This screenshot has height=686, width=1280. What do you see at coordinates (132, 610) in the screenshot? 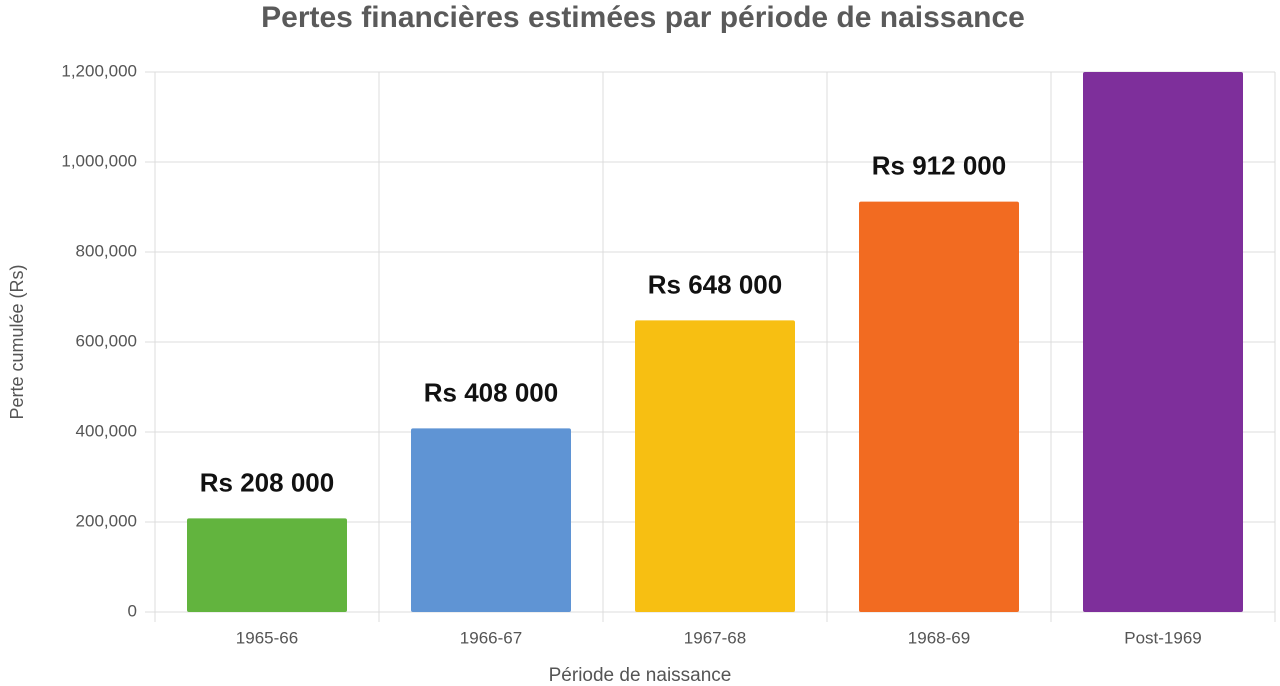
I see `y-tick-label: 0` at bounding box center [132, 610].